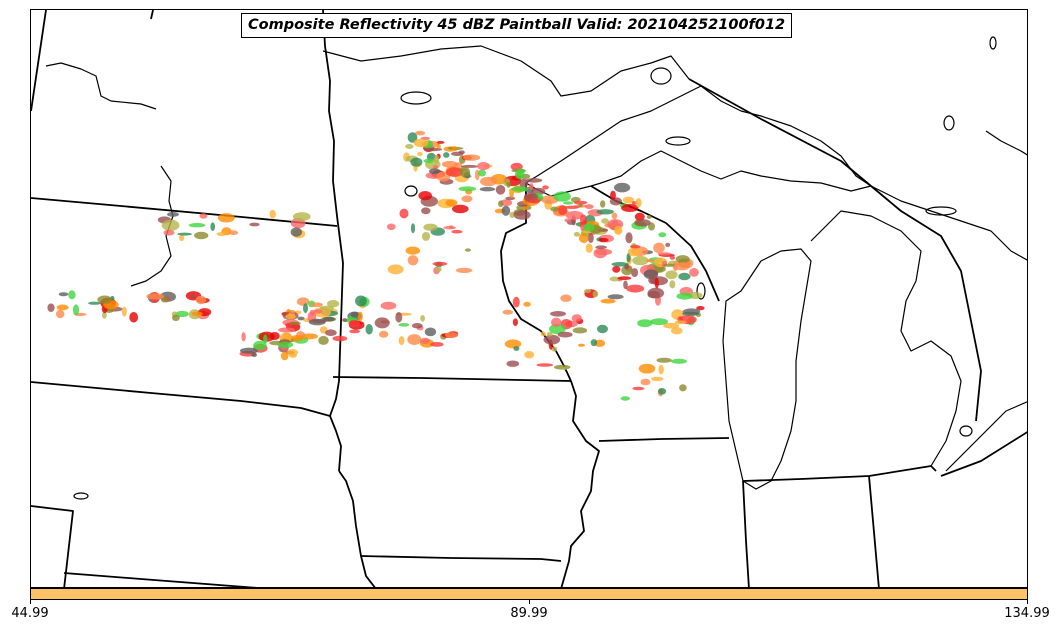 The width and height of the screenshot is (1062, 633). Describe the element at coordinates (357, 528) in the screenshot. I see `ia-west-border` at that location.